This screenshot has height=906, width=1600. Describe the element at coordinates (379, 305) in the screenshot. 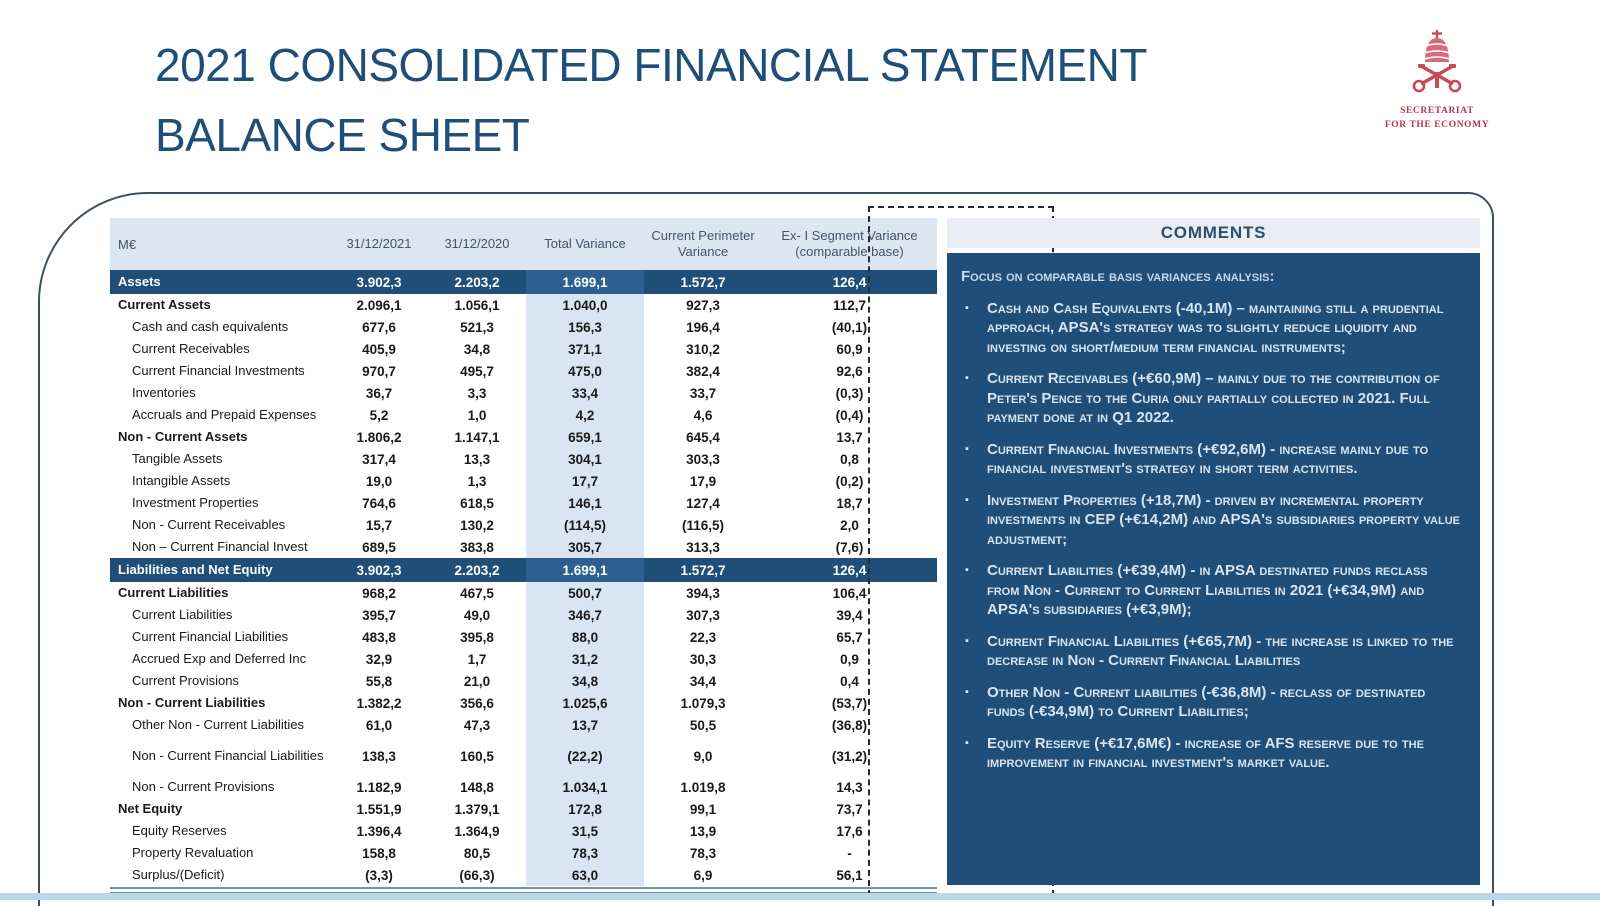

I see `row-value: 2.096,1` at that location.